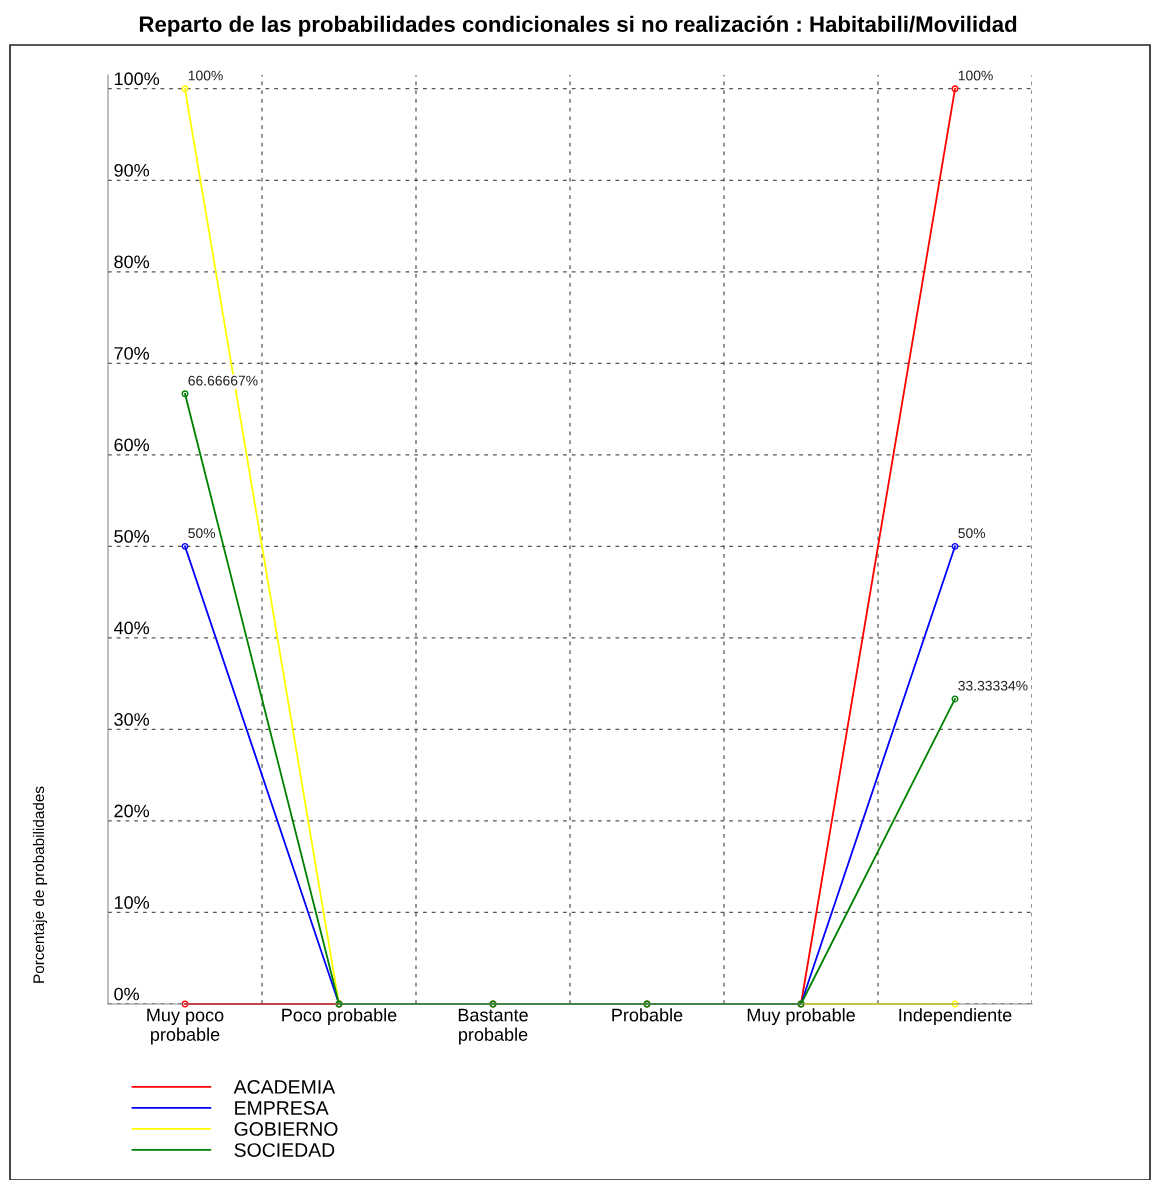 This screenshot has width=1156, height=1180. Describe the element at coordinates (286, 1129) in the screenshot. I see `legend-label: GOBIERNO` at that location.